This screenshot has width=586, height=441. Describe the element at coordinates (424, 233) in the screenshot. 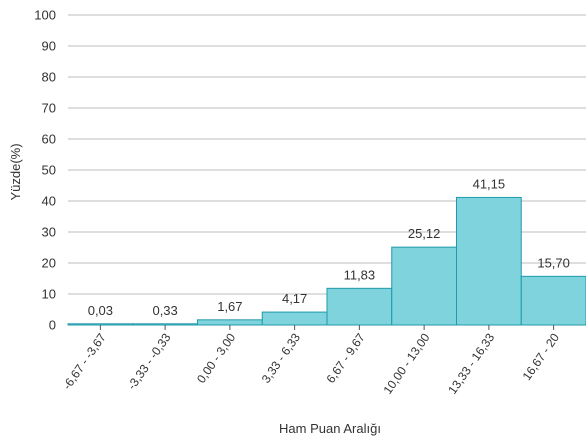

I see `data-label: 25,12` at that location.